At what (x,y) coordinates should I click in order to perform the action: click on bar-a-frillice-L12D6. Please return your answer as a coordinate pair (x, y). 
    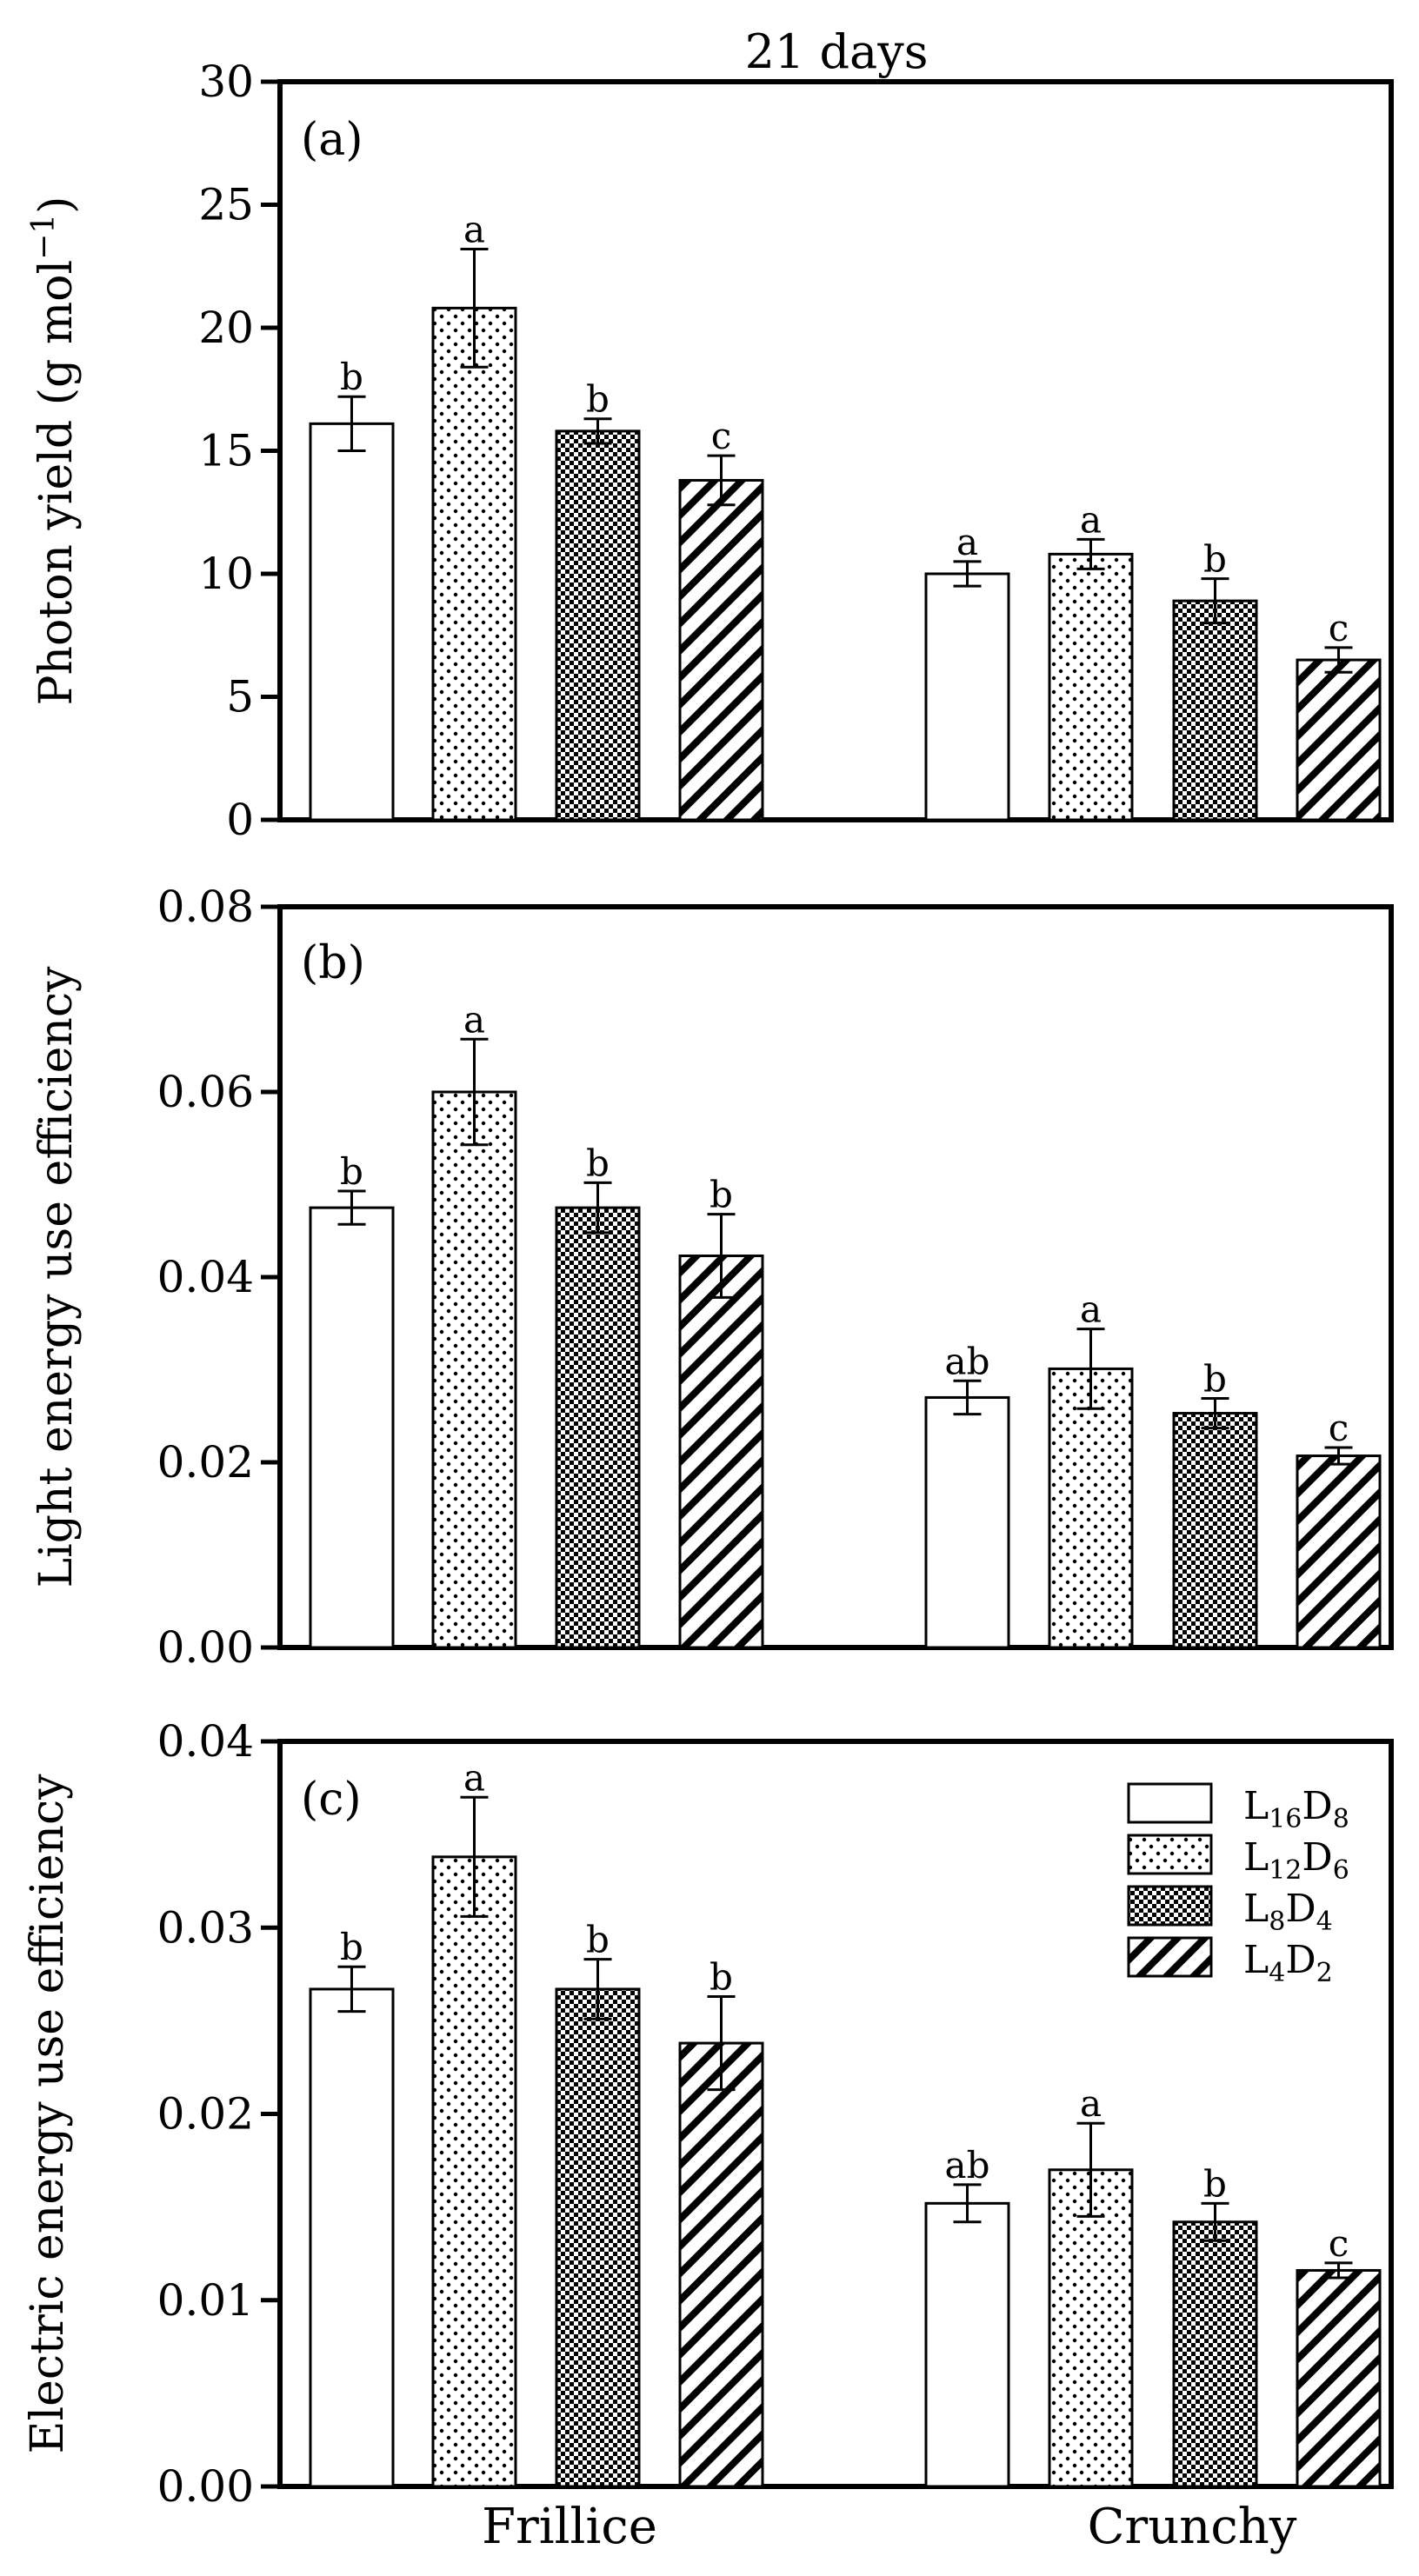
    Looking at the image, I should click on (474, 564).